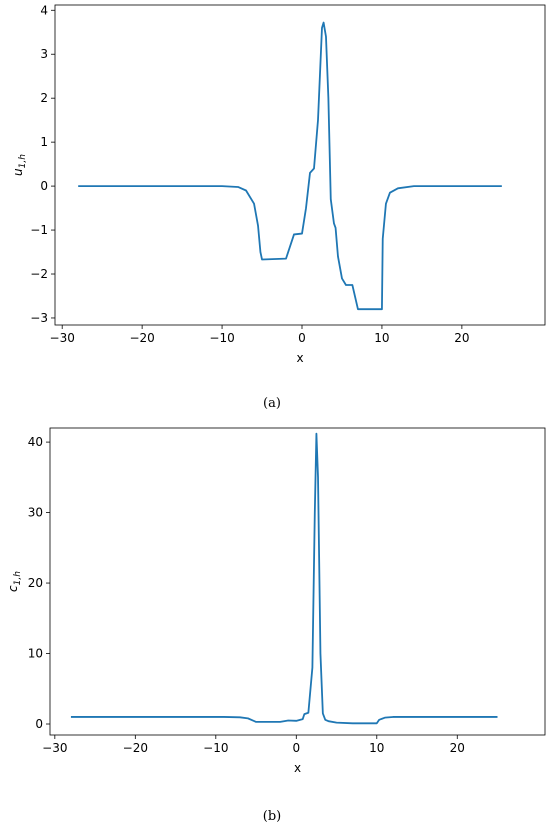 This screenshot has width=550, height=839. What do you see at coordinates (35, 513) in the screenshot?
I see `y-tick-label: 30` at bounding box center [35, 513].